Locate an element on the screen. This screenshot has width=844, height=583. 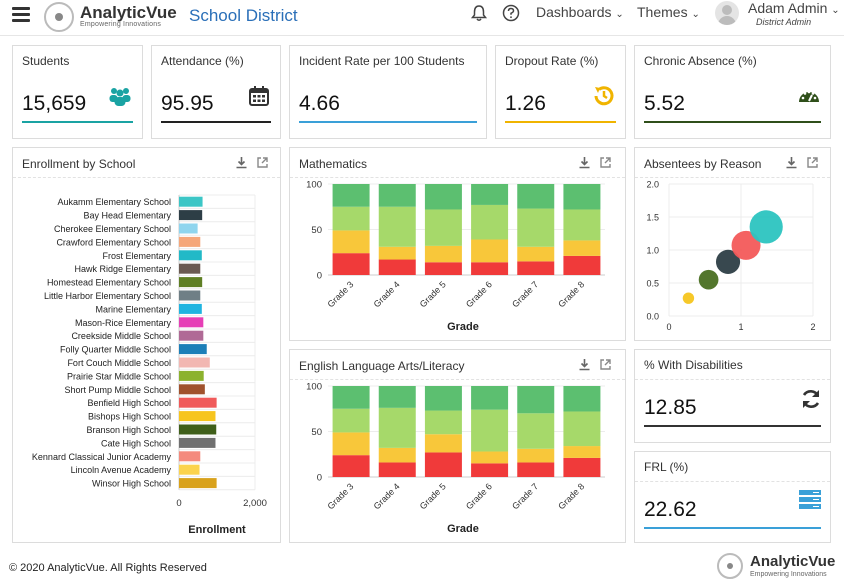
x-tick-label: 1 is located at coordinates (740, 327).